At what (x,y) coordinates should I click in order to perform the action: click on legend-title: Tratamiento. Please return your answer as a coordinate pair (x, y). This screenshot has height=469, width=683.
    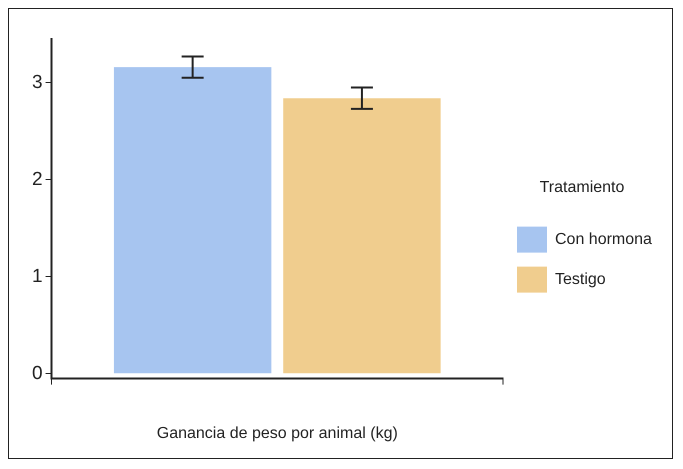
    Looking at the image, I should click on (582, 187).